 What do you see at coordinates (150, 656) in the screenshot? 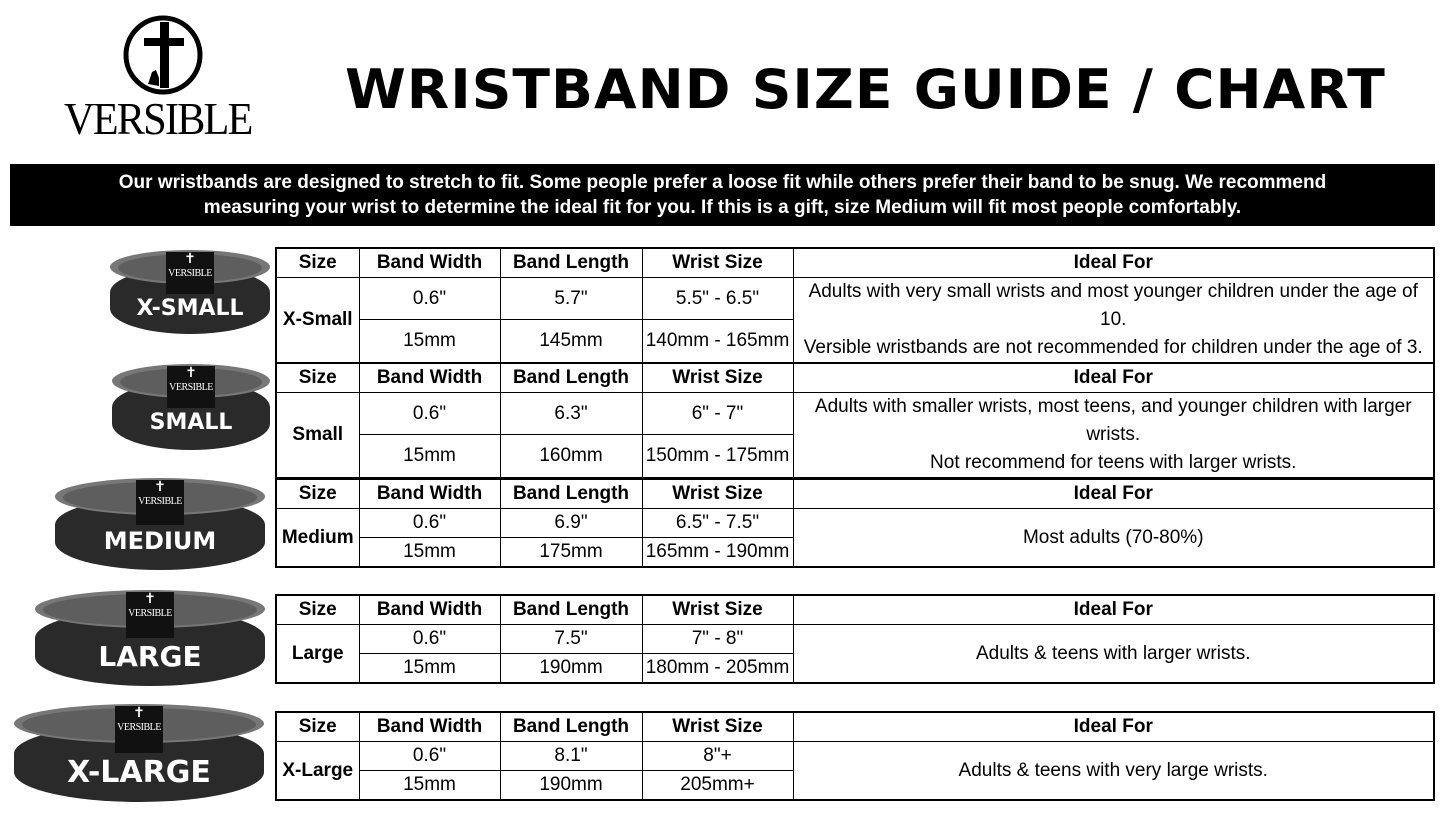
I see `band-size-label: LARGE` at bounding box center [150, 656].